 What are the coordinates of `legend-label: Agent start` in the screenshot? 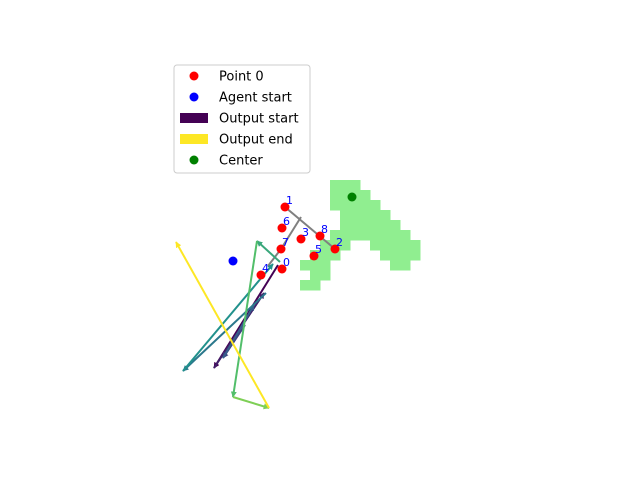 It's located at (255, 98).